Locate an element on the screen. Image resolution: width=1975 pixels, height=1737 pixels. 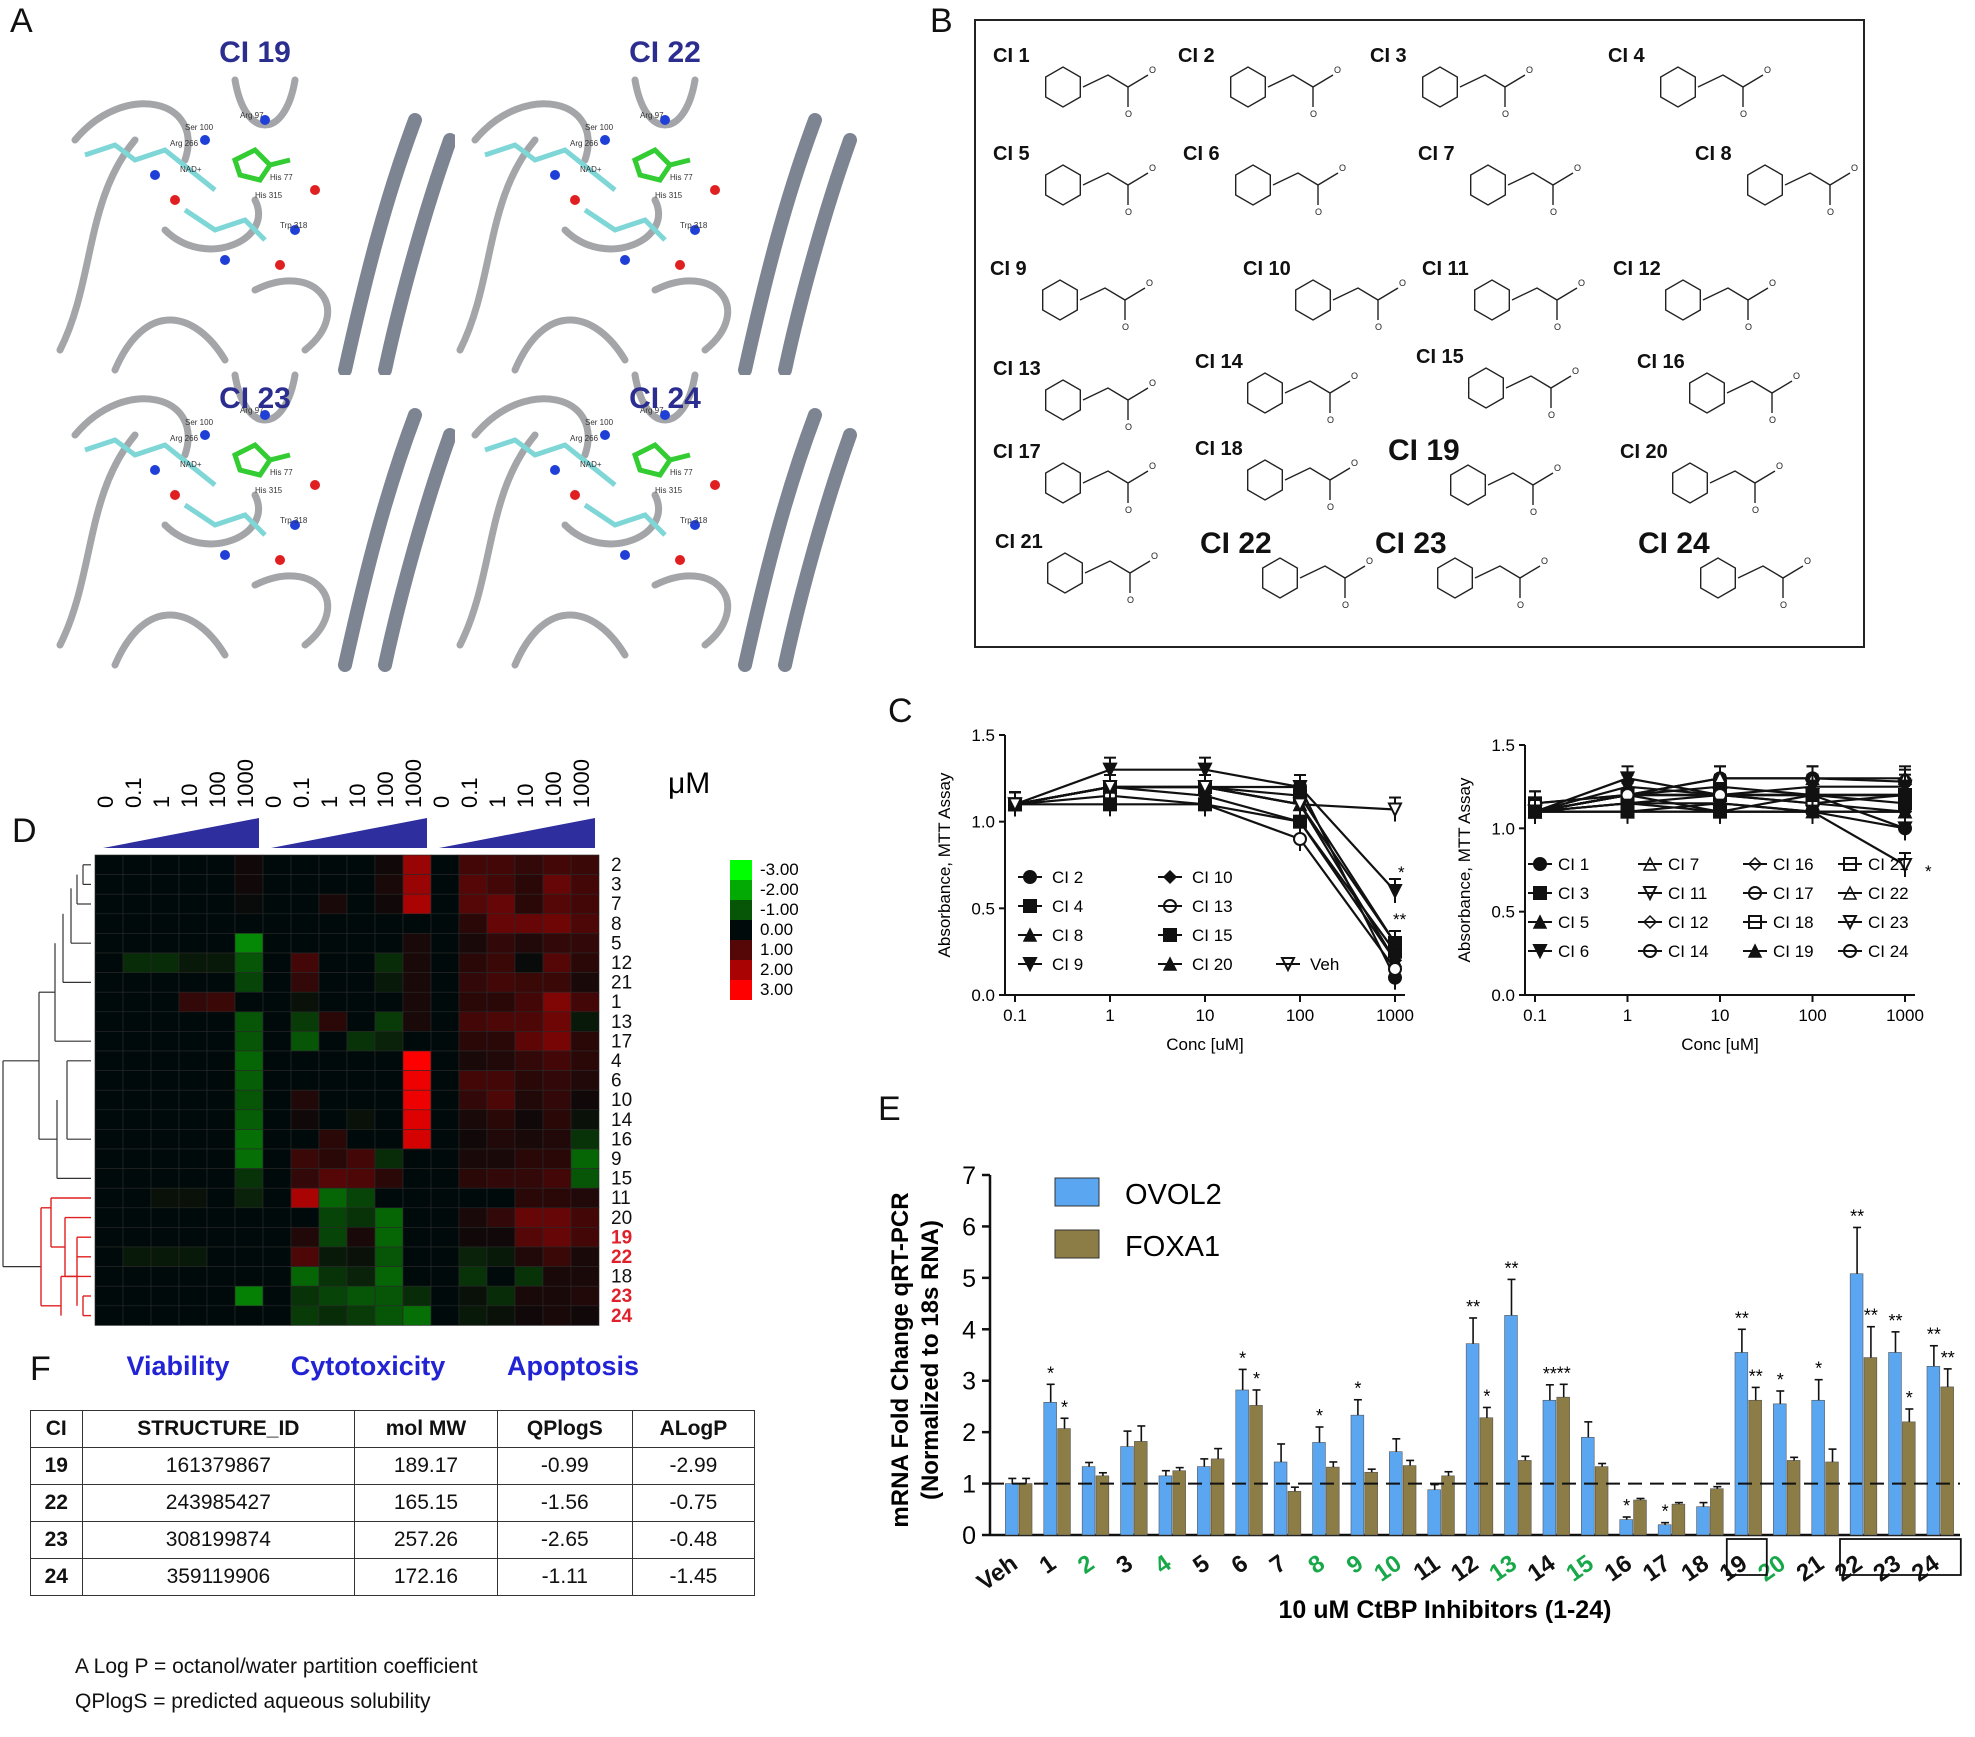
concentration-label: 10 is located at coordinates (525, 796).